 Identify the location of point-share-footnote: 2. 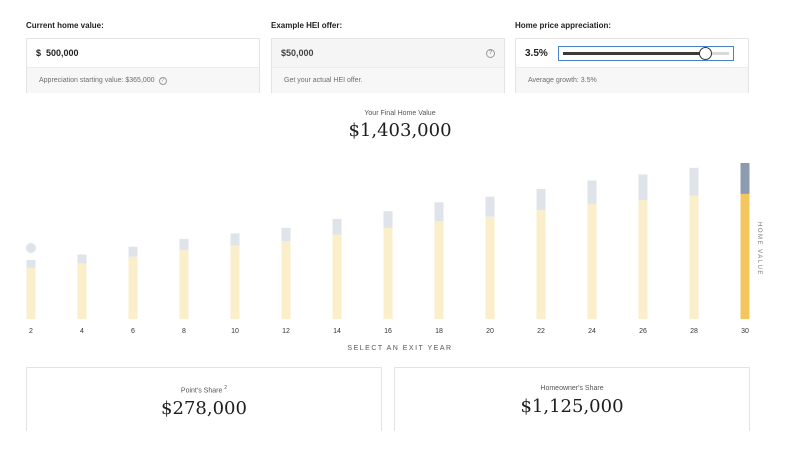
(226, 388).